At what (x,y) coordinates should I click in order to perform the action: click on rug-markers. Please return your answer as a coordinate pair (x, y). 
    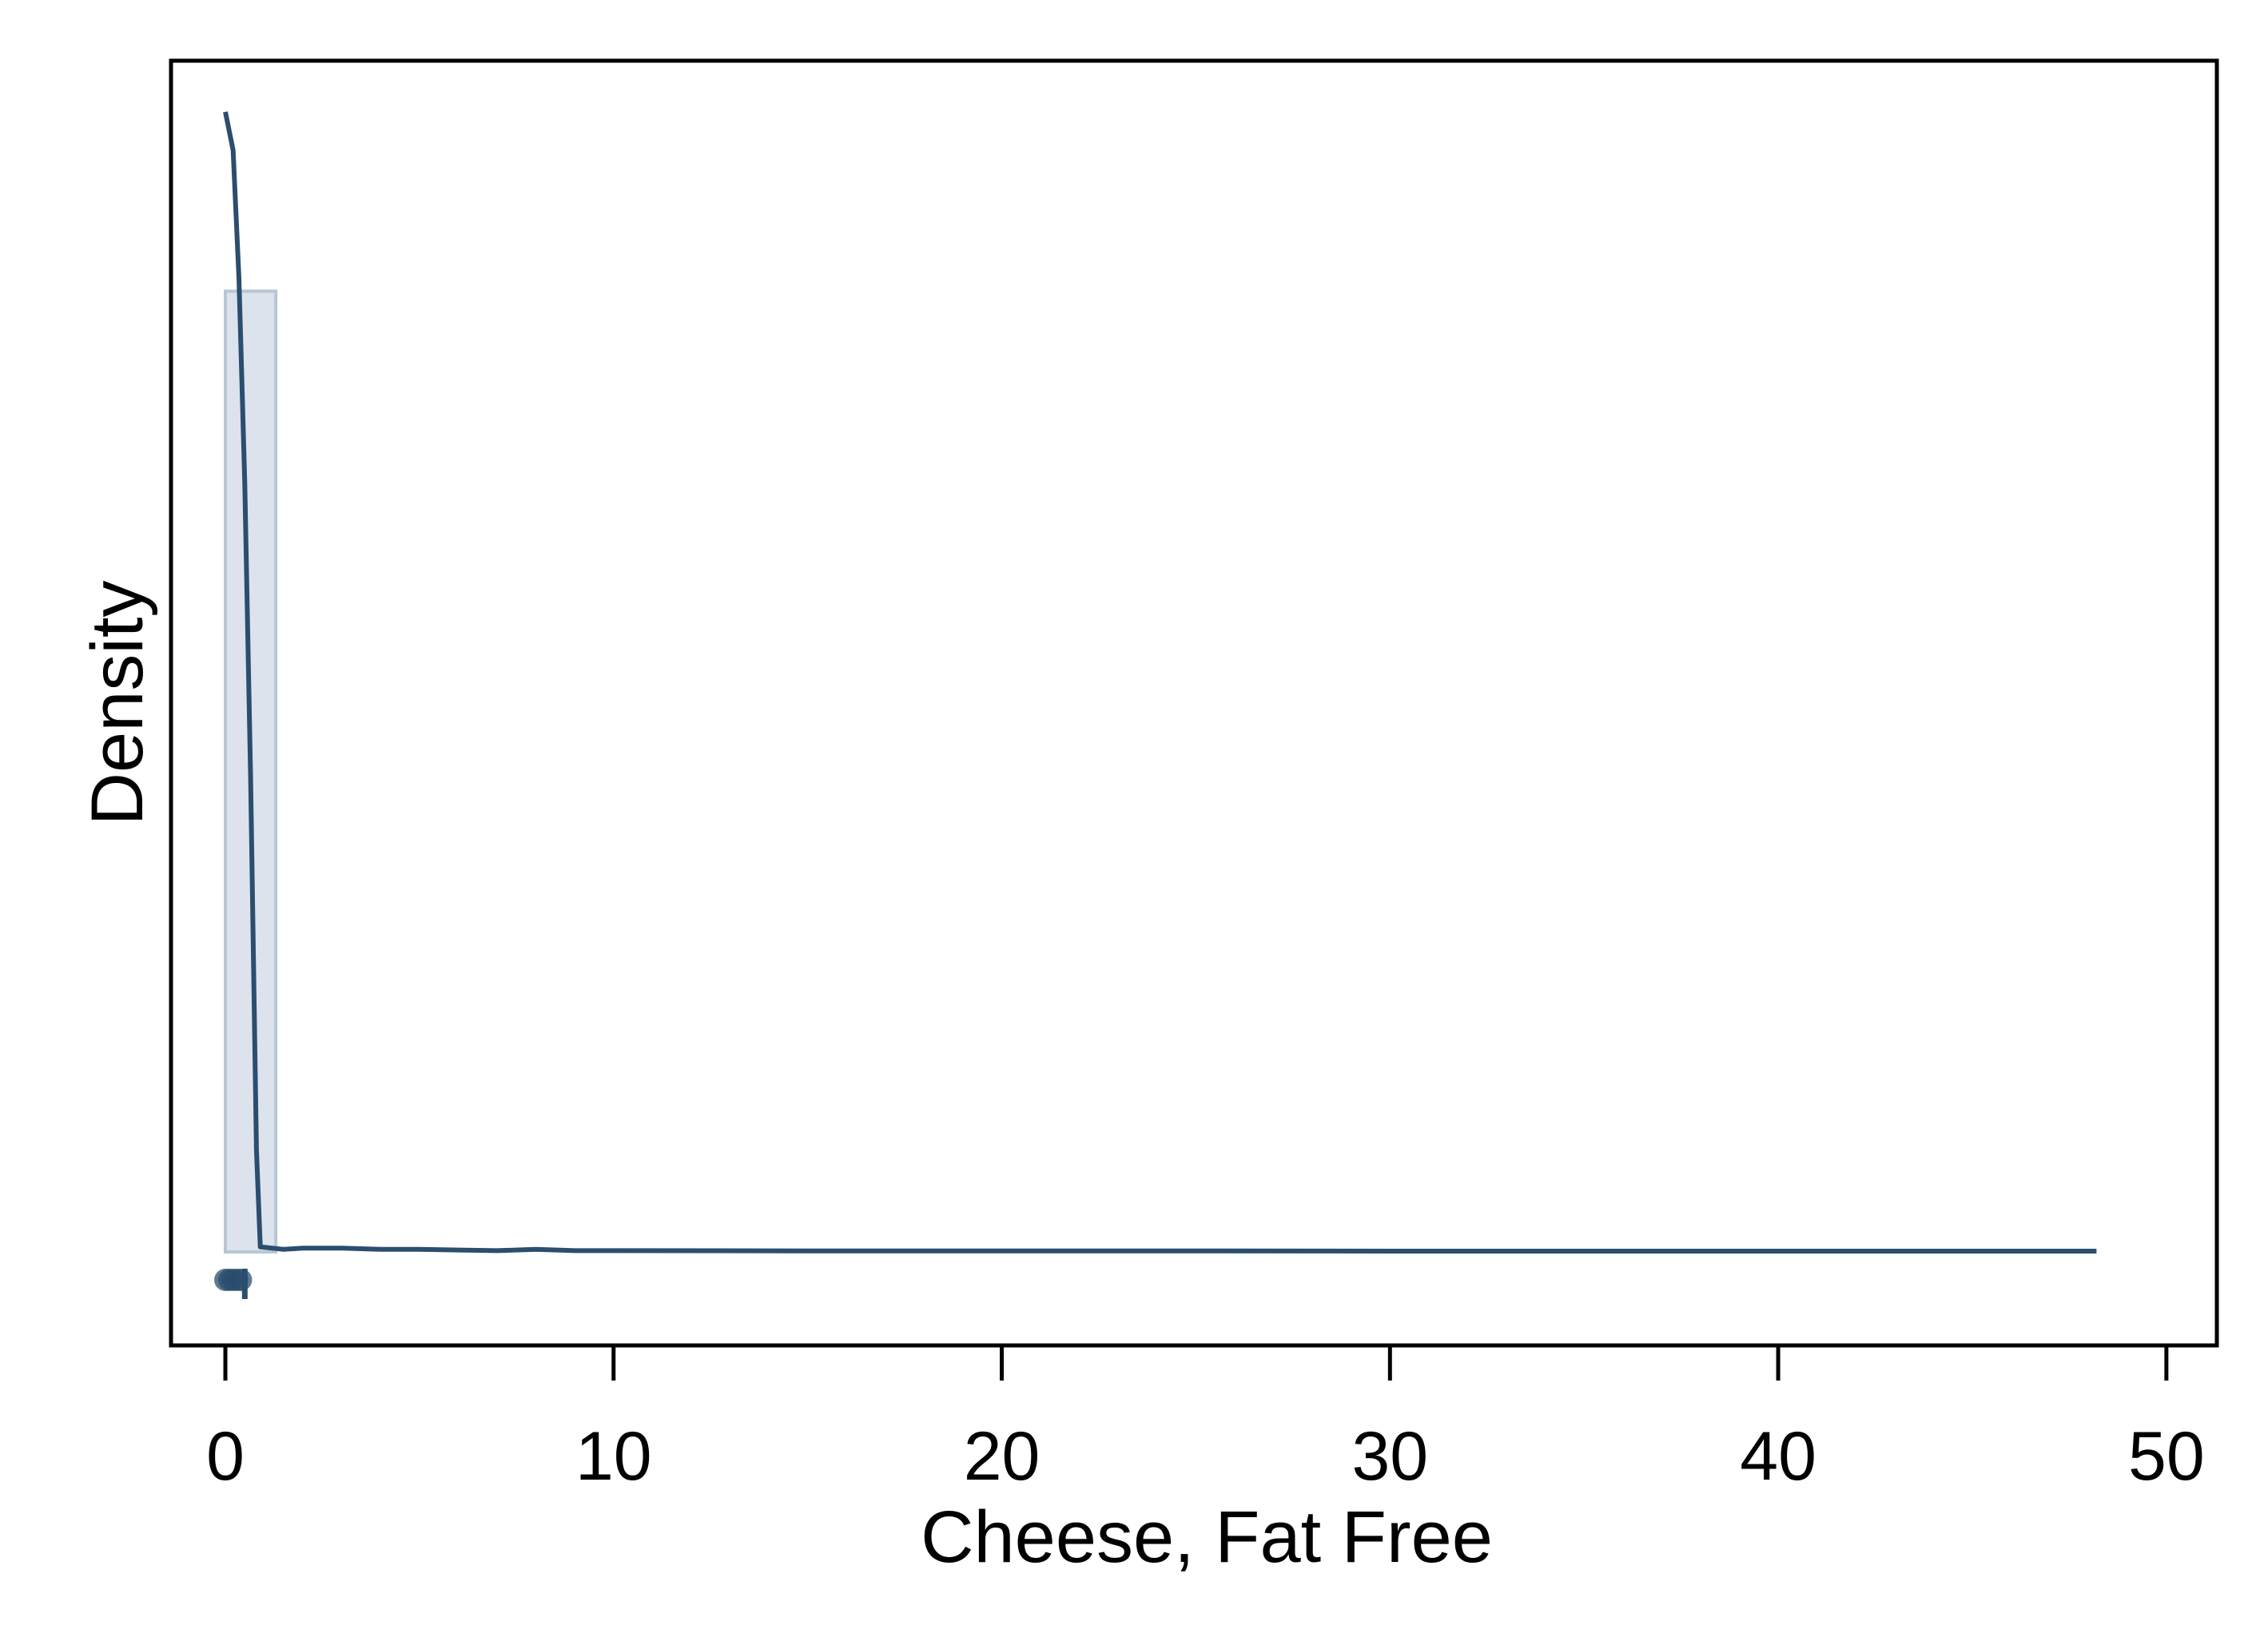
    Looking at the image, I should click on (233, 1284).